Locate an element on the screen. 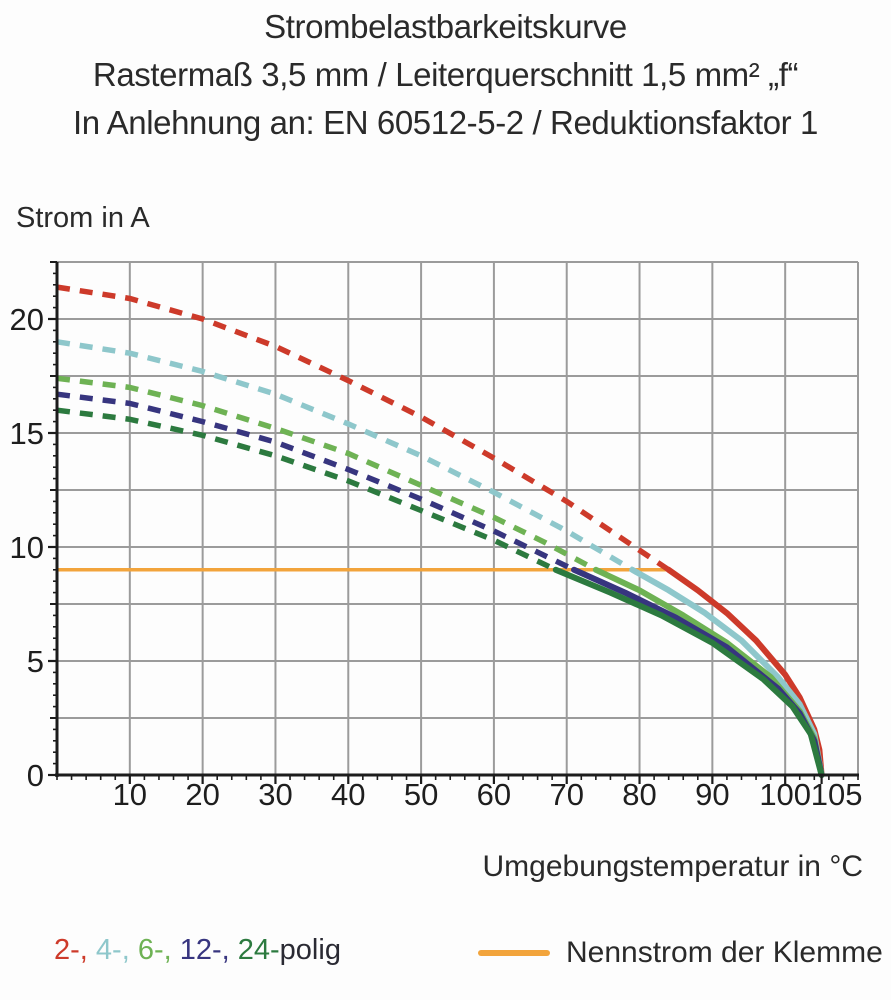 This screenshot has height=1000, width=891. x-tick-100: 100 is located at coordinates (785, 794).